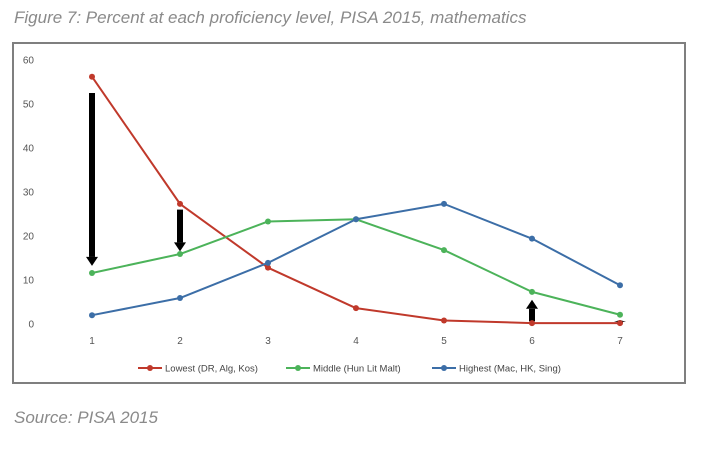 The width and height of the screenshot is (702, 456). I want to click on x-tick-label: 7, so click(620, 341).